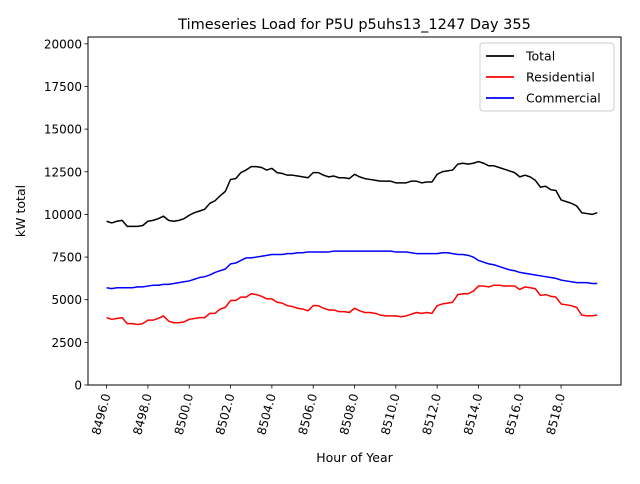 The height and width of the screenshot is (484, 640). I want to click on y-tick-label: 12500, so click(63, 172).